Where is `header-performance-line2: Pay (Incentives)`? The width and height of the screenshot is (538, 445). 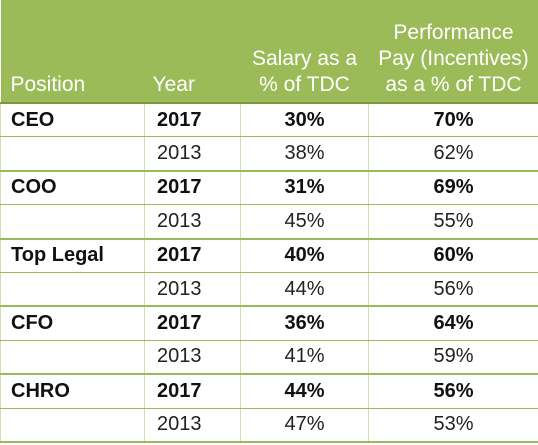 header-performance-line2: Pay (Incentives) is located at coordinates (453, 58).